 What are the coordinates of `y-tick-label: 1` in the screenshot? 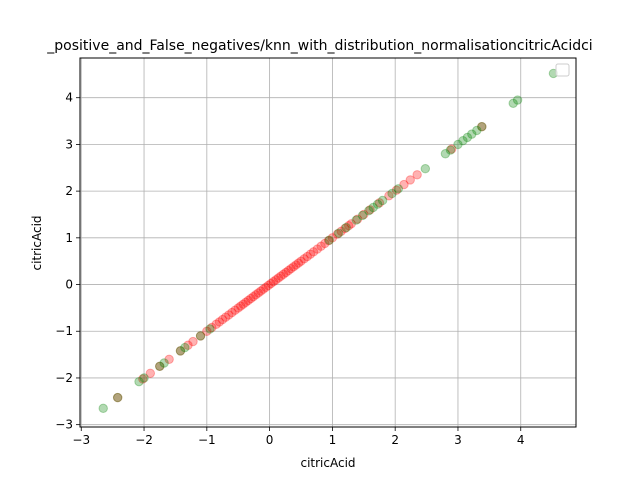 It's located at (69, 238).